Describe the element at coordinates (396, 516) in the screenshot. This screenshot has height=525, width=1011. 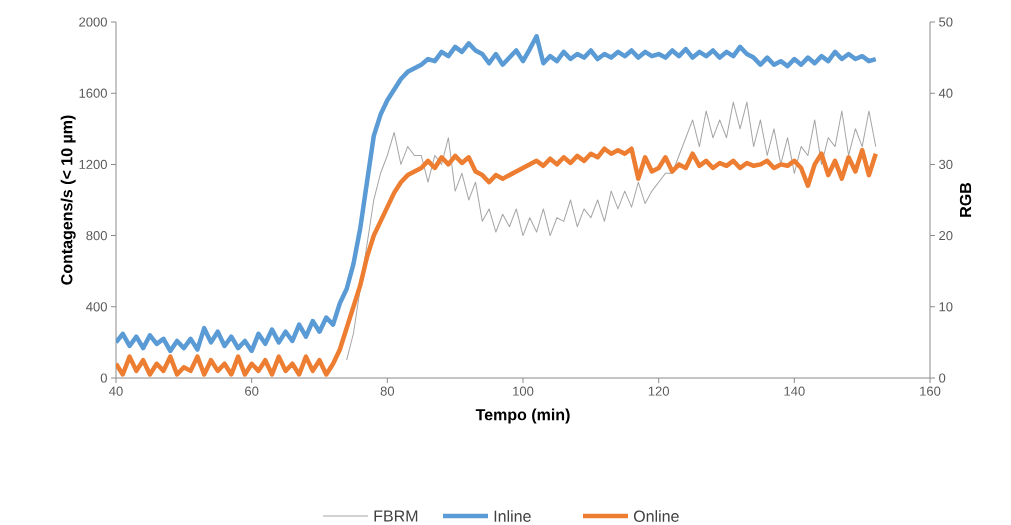
I see `legend-label: FBRM` at that location.